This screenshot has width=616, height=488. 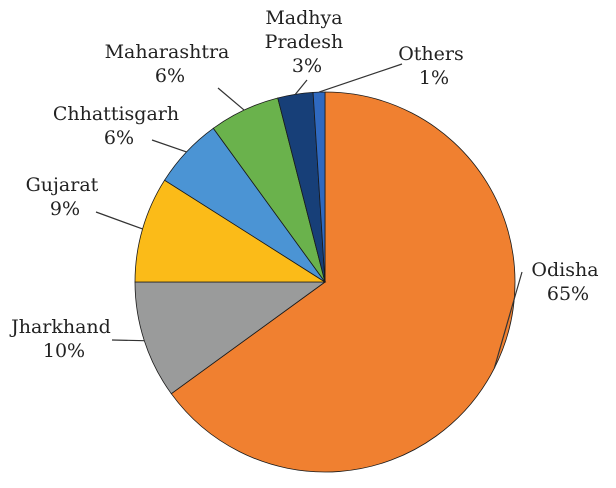 What do you see at coordinates (119, 220) in the screenshot?
I see `leader-line-gujarat` at bounding box center [119, 220].